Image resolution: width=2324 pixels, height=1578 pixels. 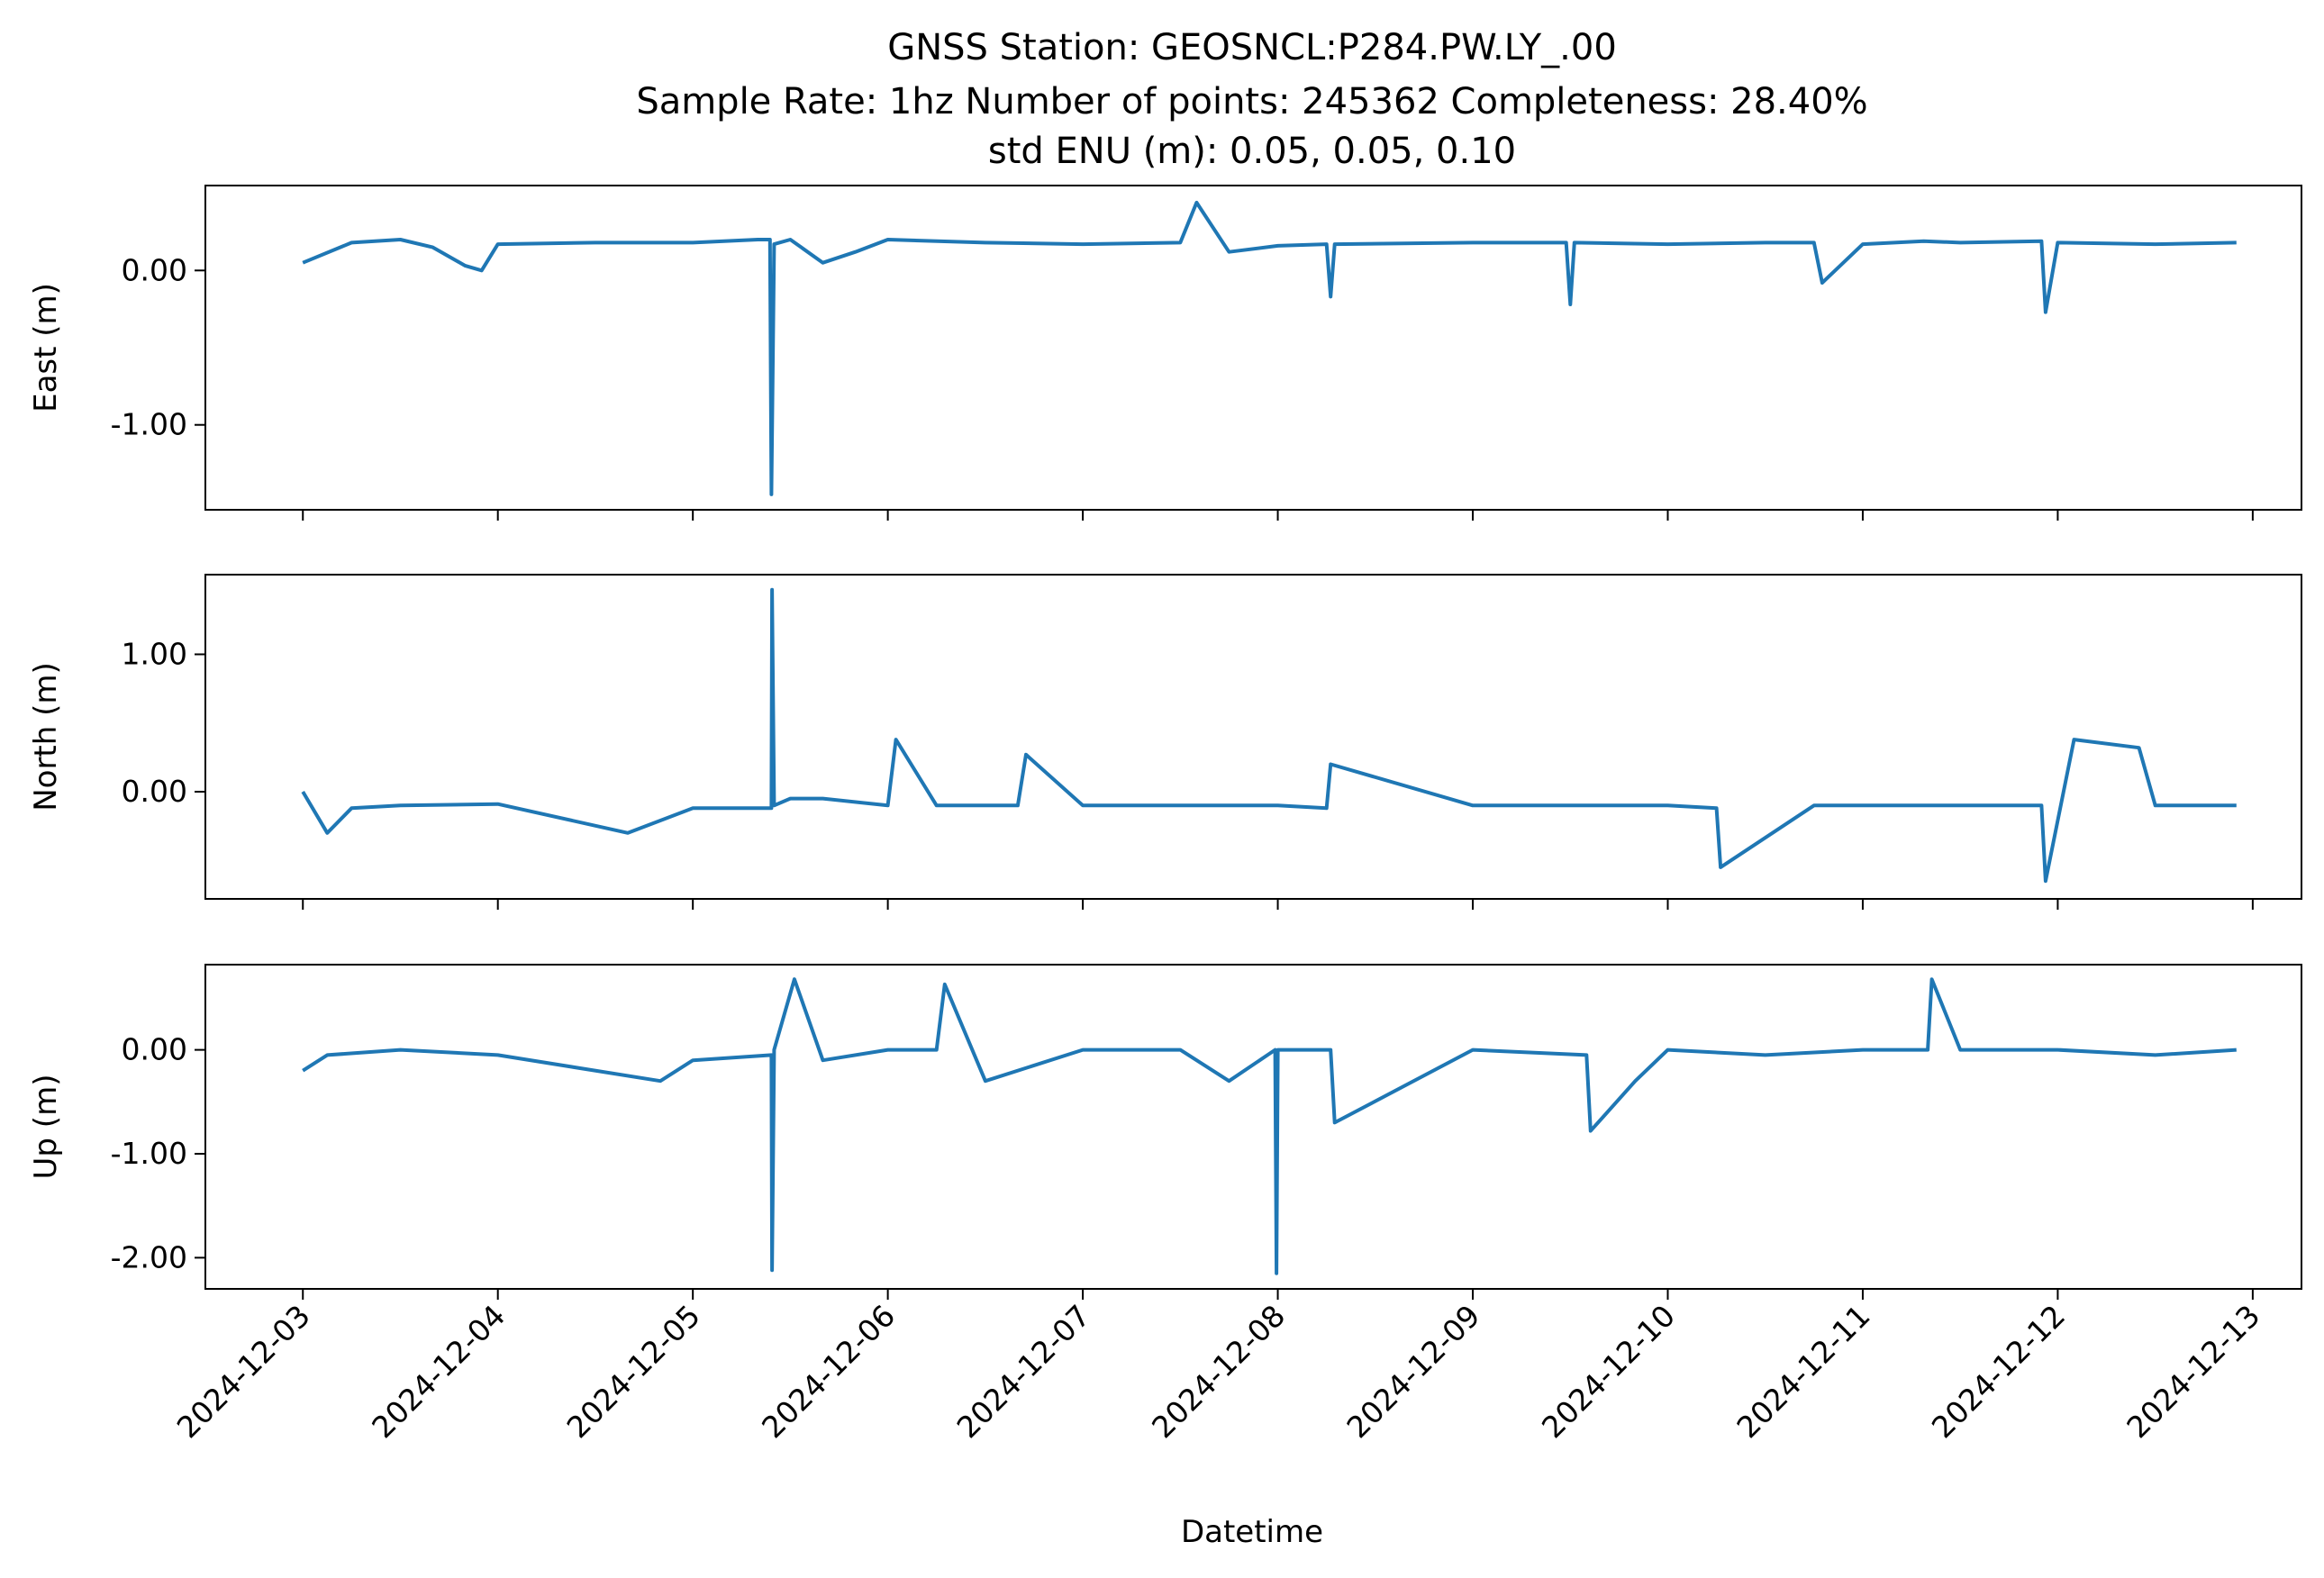 I want to click on y-axis-label-up: Up (m), so click(x=46, y=1127).